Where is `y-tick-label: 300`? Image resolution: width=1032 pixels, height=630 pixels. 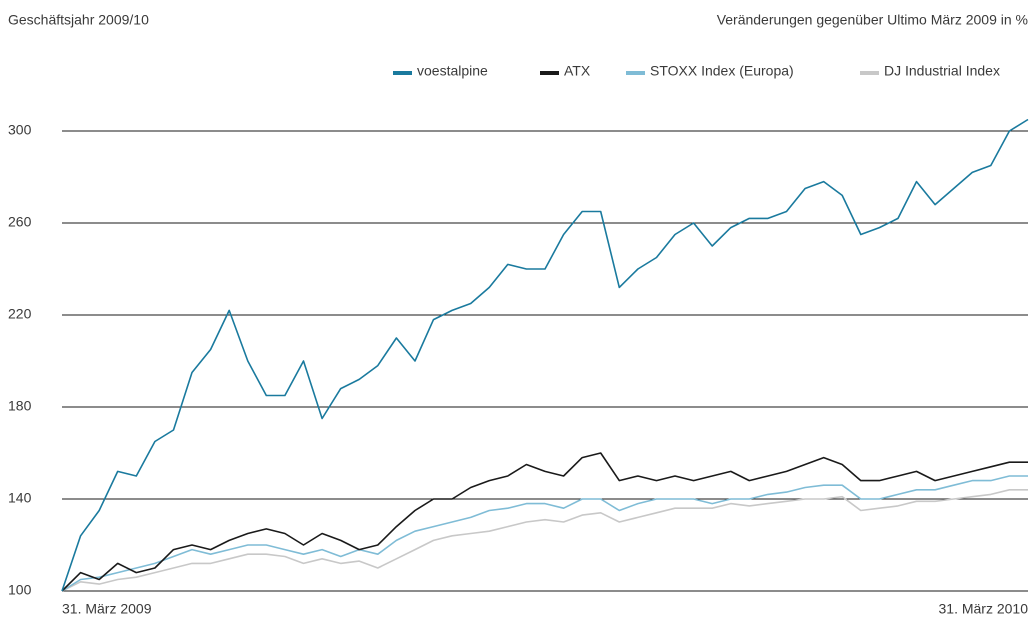
y-tick-label: 300 is located at coordinates (20, 130).